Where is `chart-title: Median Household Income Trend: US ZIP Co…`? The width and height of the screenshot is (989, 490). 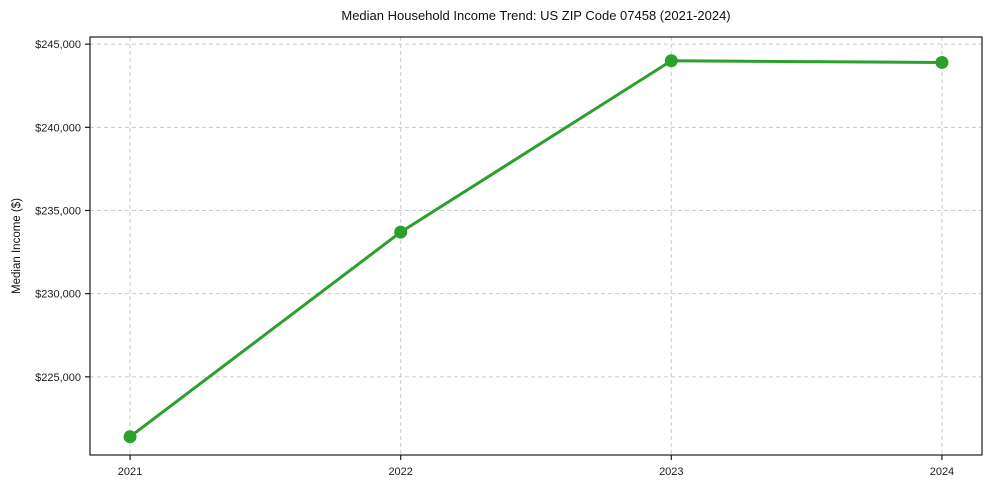 chart-title: Median Household Income Trend: US ZIP Co… is located at coordinates (536, 15).